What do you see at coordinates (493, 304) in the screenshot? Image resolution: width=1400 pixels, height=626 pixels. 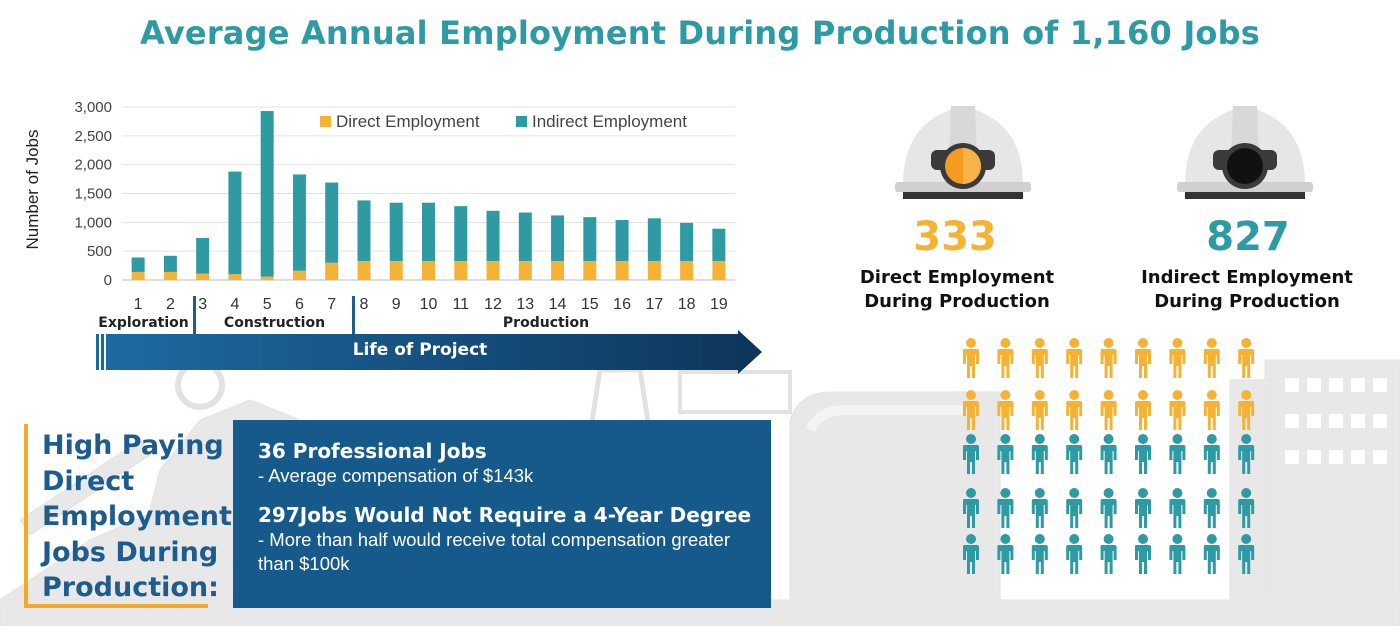 I see `x-tick-label: 12` at bounding box center [493, 304].